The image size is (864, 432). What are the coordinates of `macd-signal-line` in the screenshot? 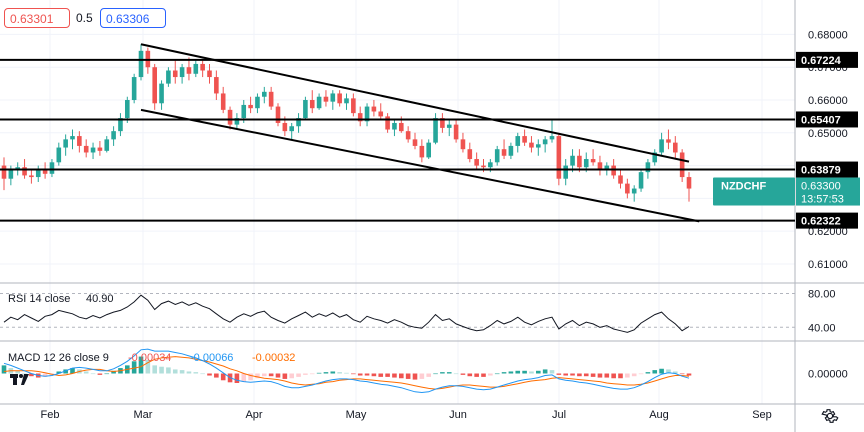 It's located at (346, 373).